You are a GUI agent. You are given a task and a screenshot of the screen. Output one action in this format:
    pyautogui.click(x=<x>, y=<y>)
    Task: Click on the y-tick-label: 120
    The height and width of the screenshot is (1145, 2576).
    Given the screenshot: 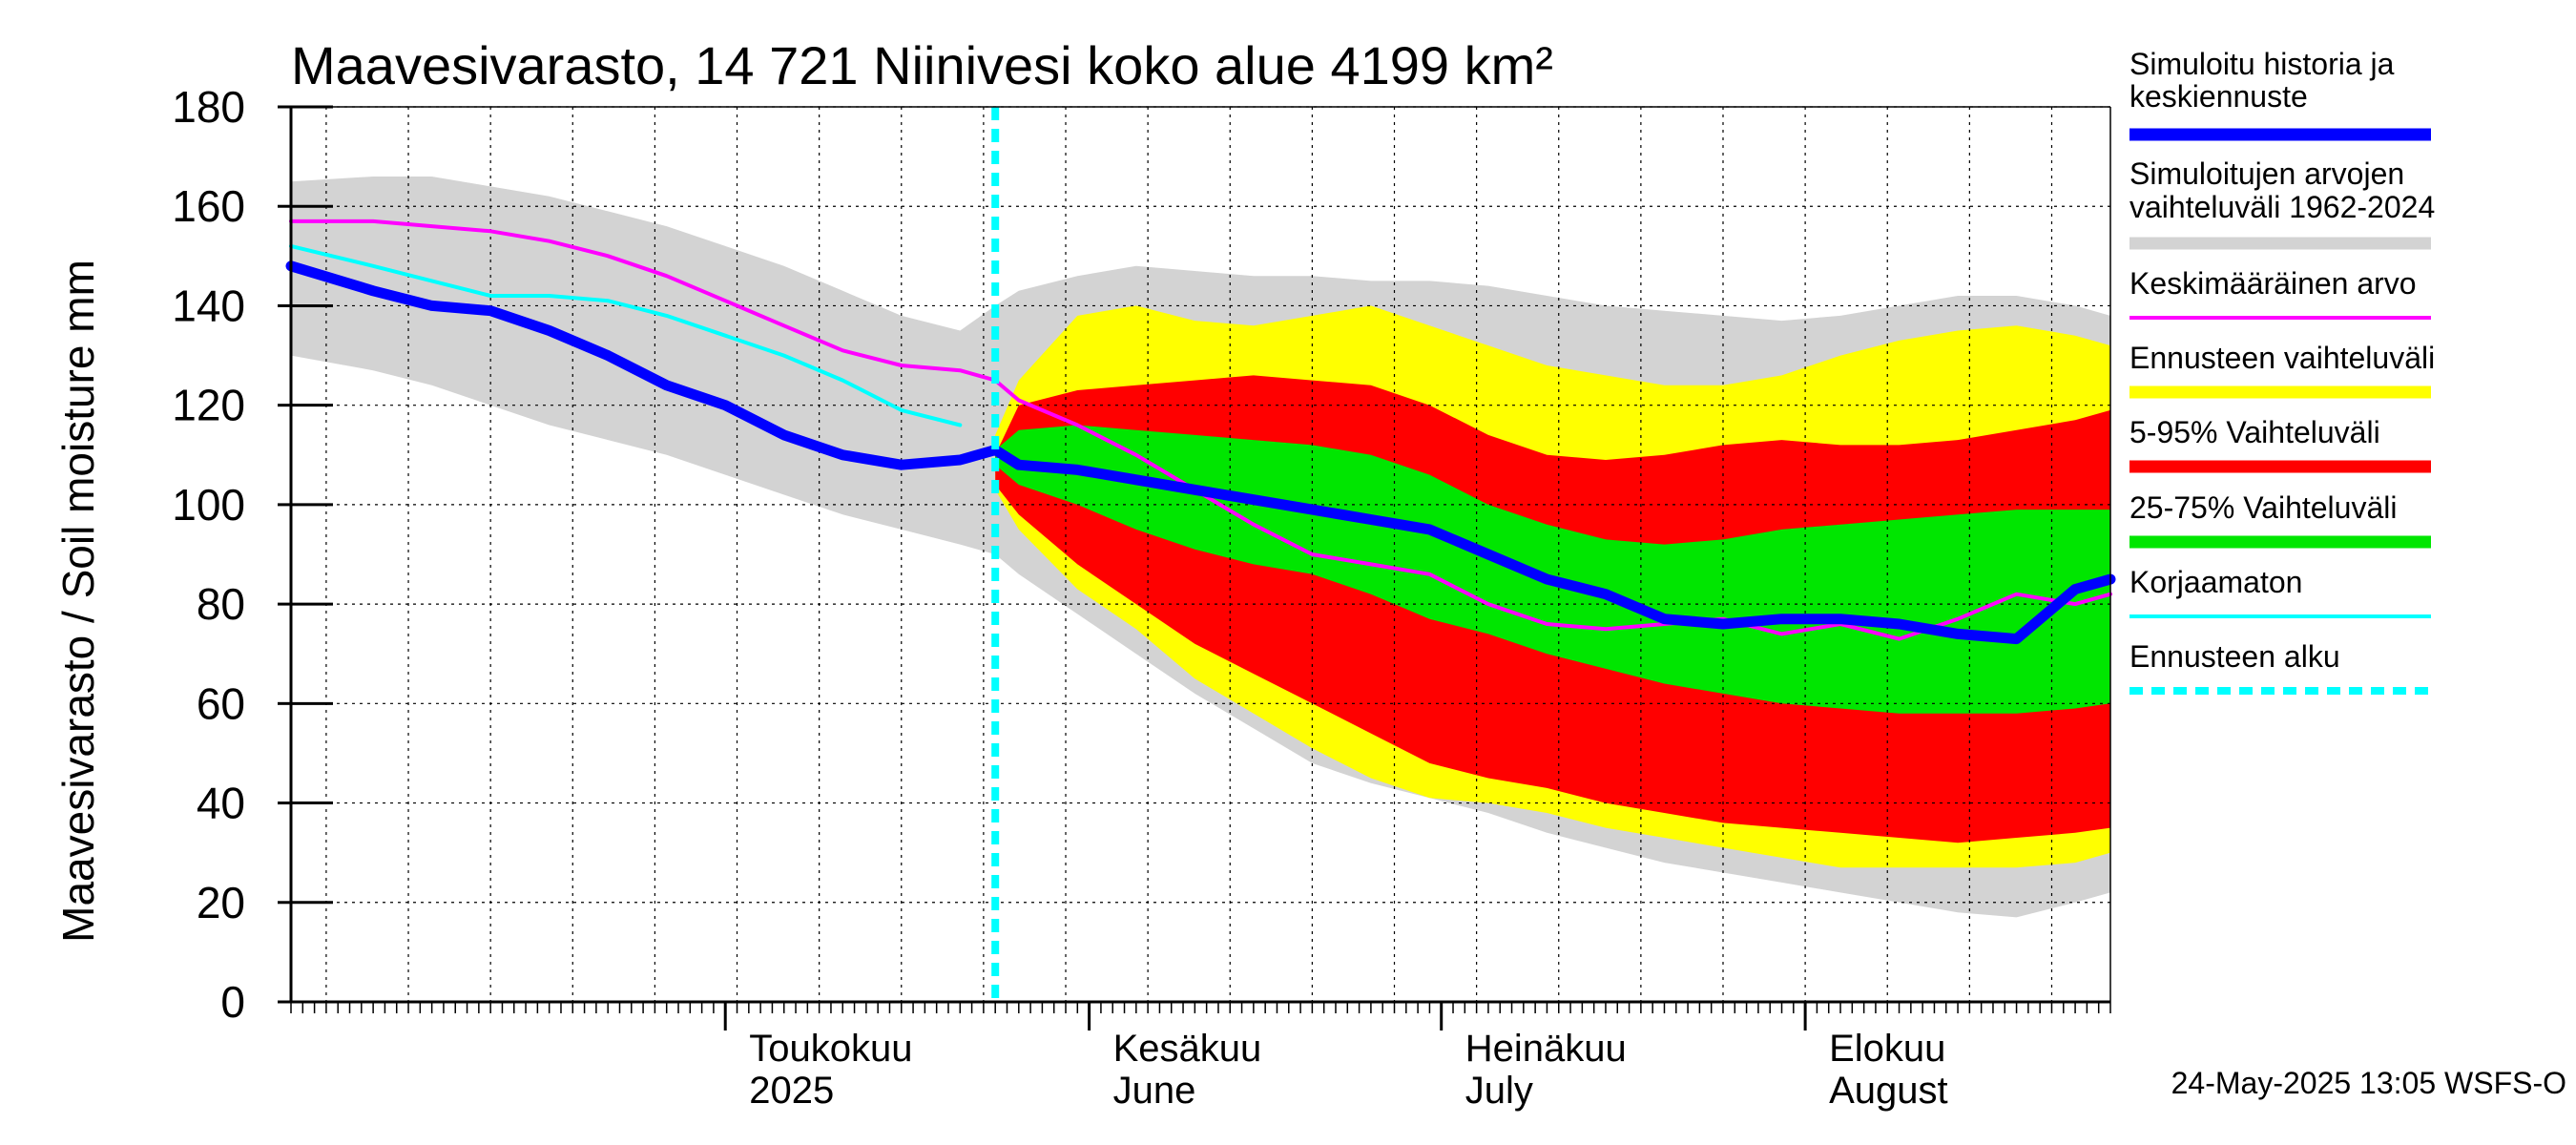 What is the action you would take?
    pyautogui.click(x=208, y=405)
    